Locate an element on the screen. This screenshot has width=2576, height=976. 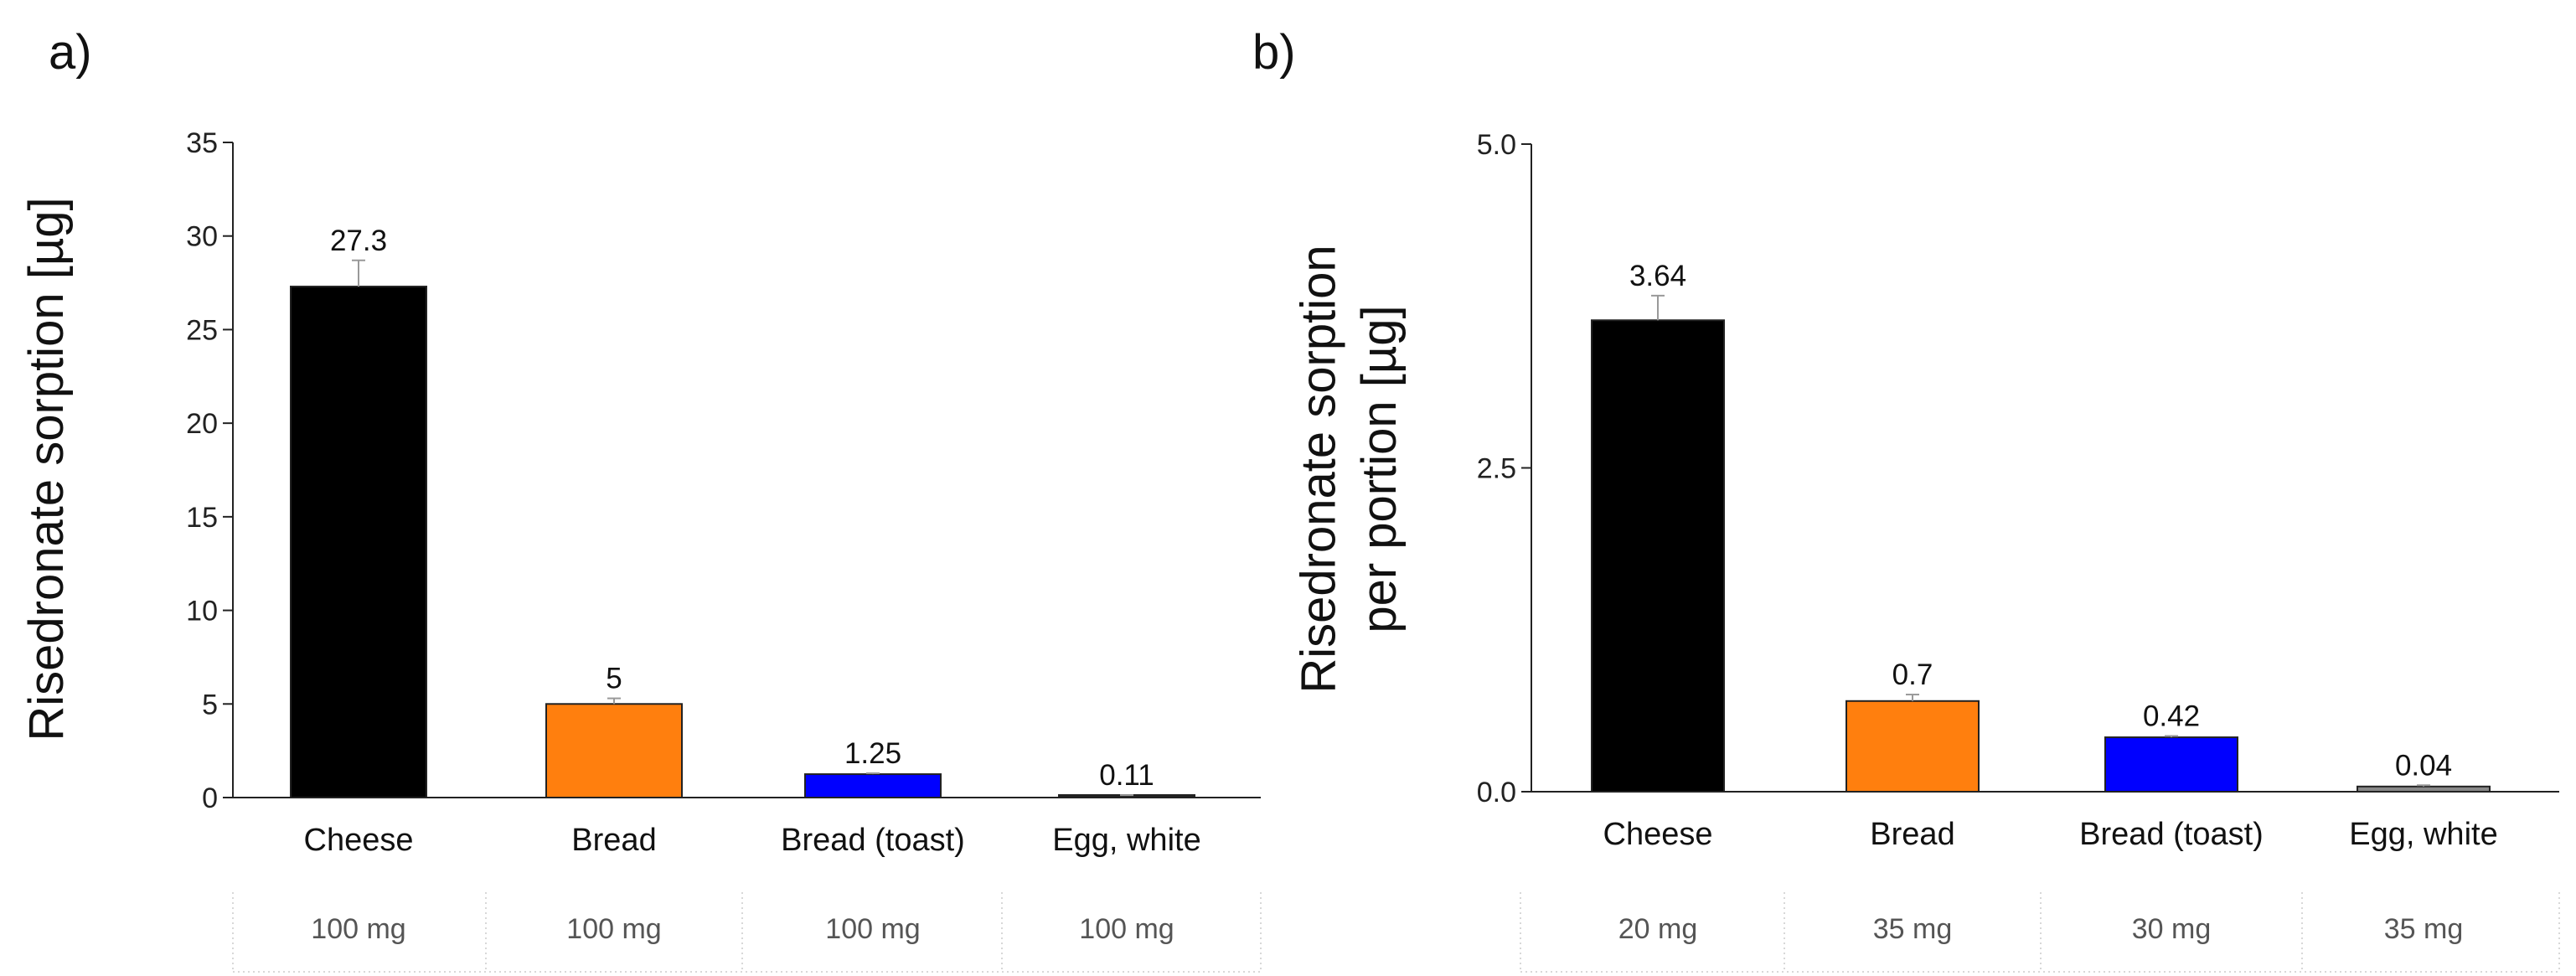
chart0-data-label: 5 is located at coordinates (614, 679).